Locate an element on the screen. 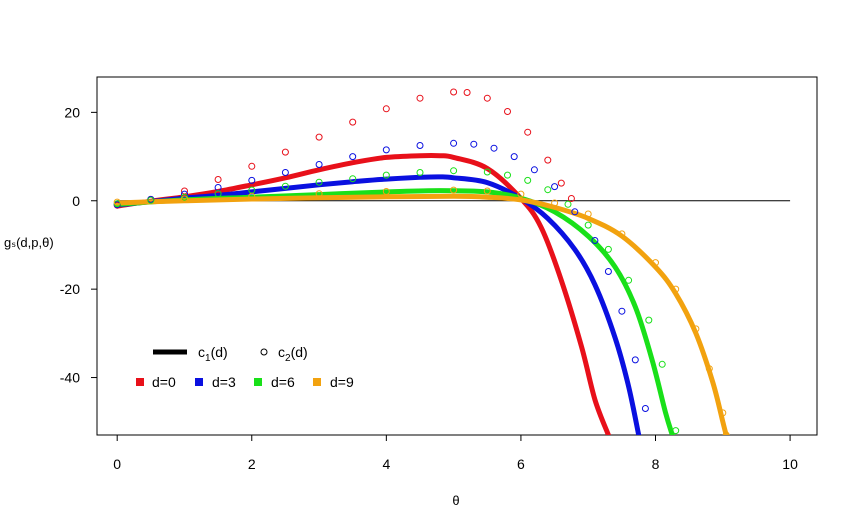 Image resolution: width=857 pixels, height=532 pixels. legend-c2-label: c2(d) is located at coordinates (293, 354).